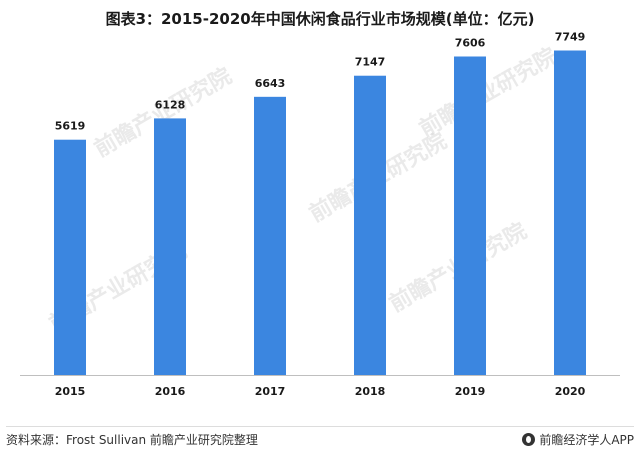 Image resolution: width=640 pixels, height=454 pixels. What do you see at coordinates (270, 235) in the screenshot?
I see `bar-2017` at bounding box center [270, 235].